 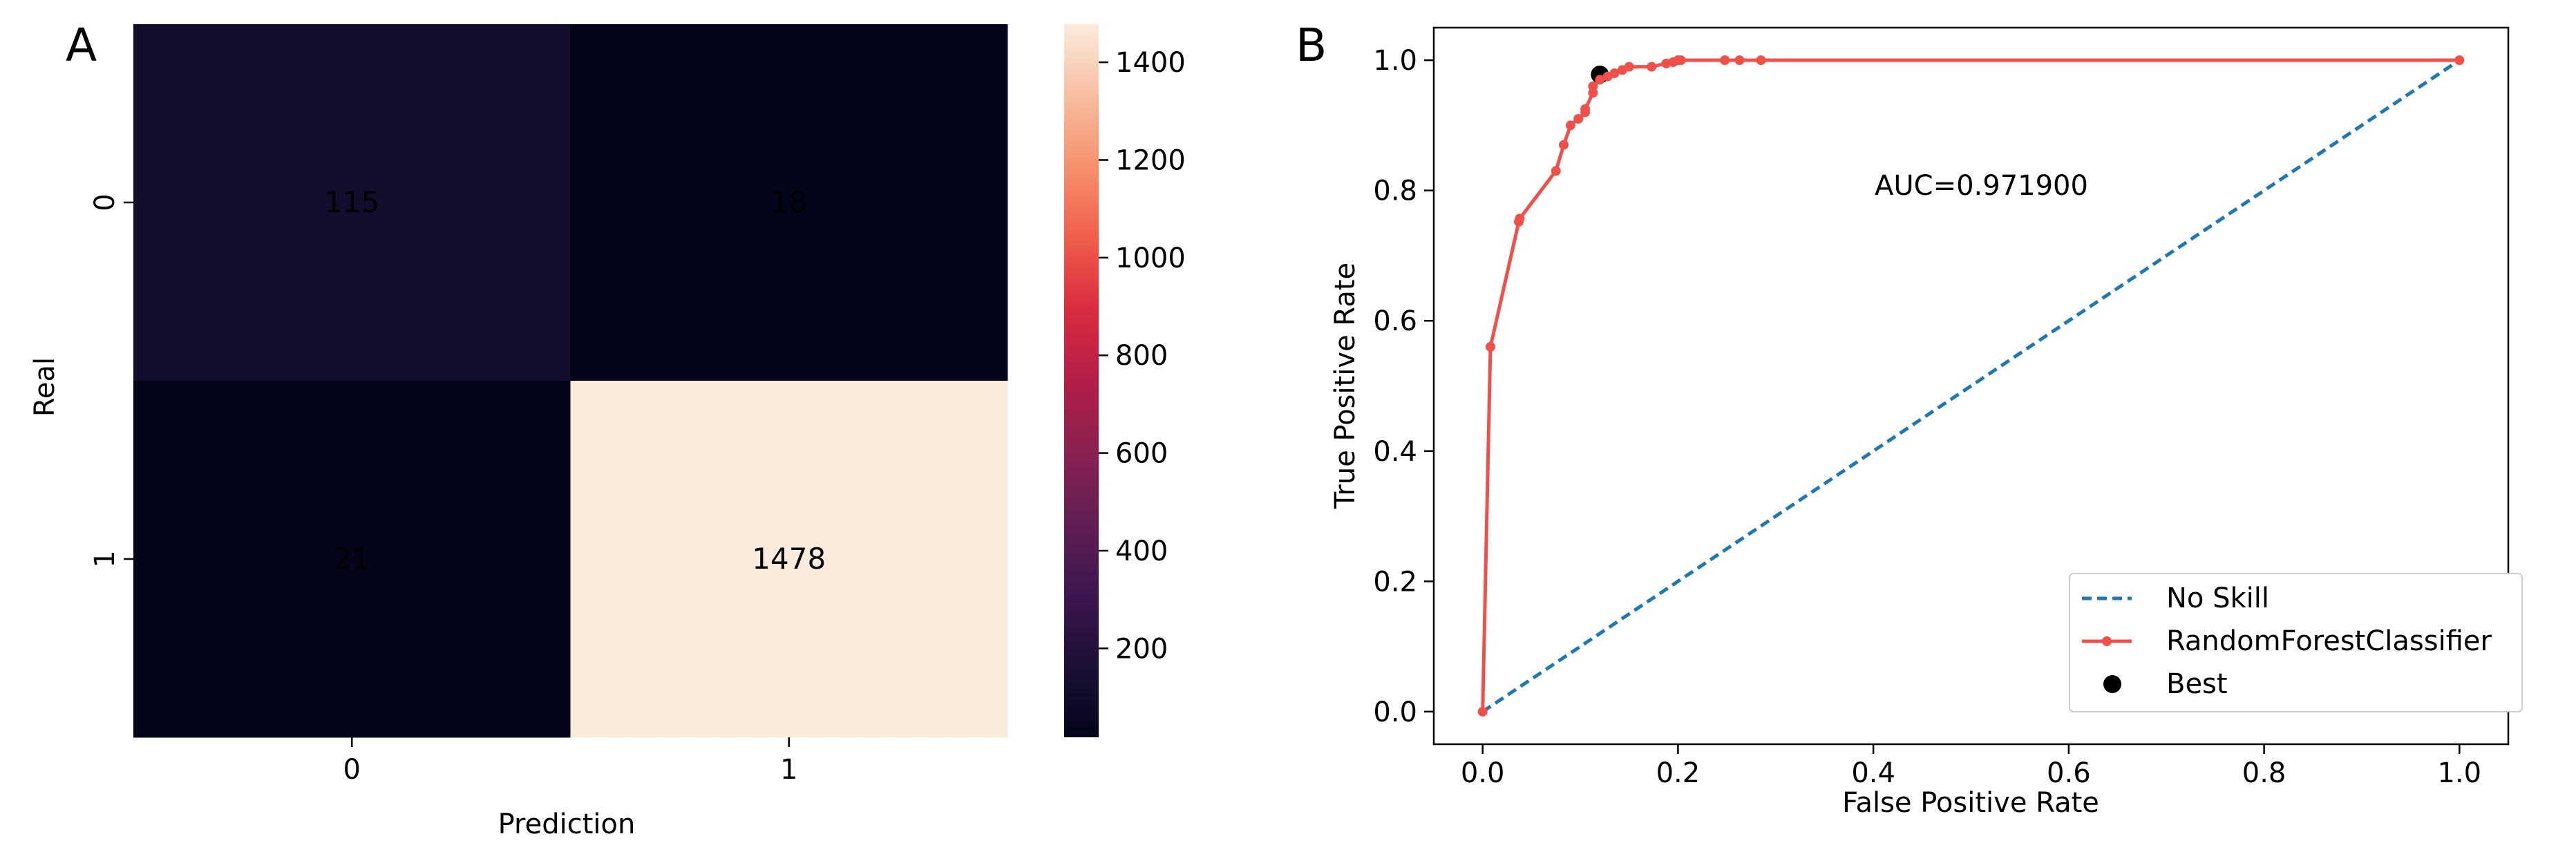 I want to click on legend-rf-marker, so click(x=2107, y=641).